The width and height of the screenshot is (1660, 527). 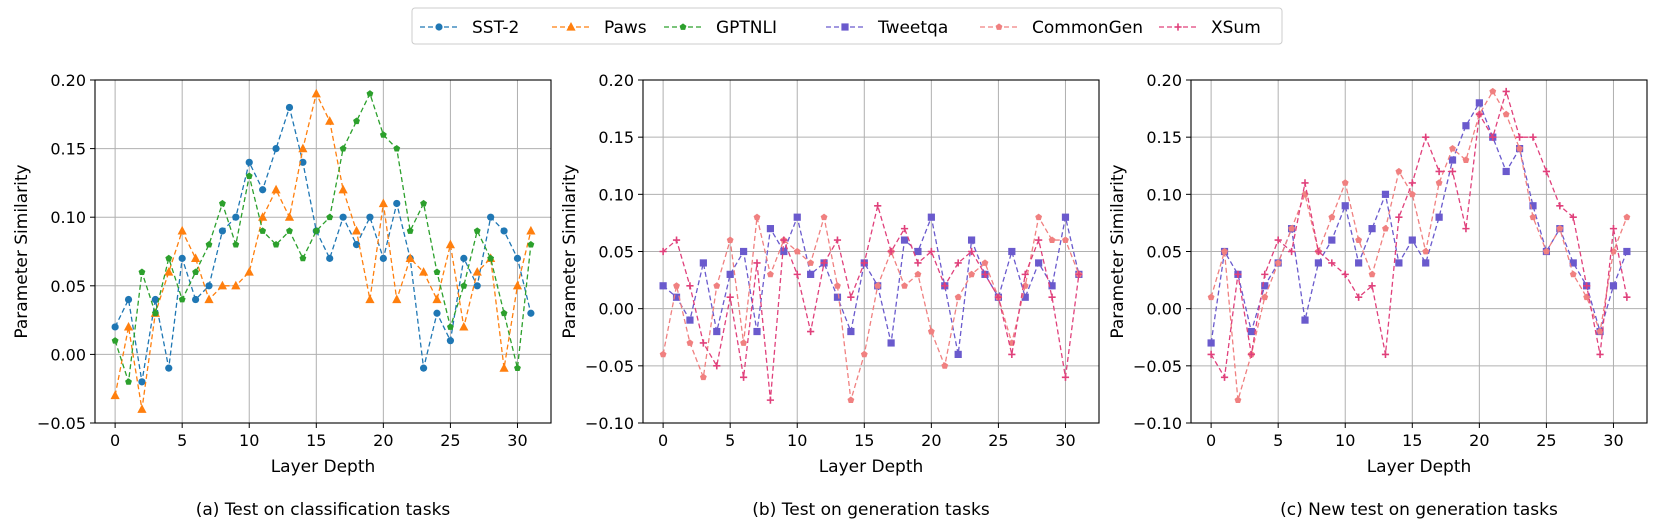 I want to click on y-tick-label: −0.05, so click(x=609, y=366).